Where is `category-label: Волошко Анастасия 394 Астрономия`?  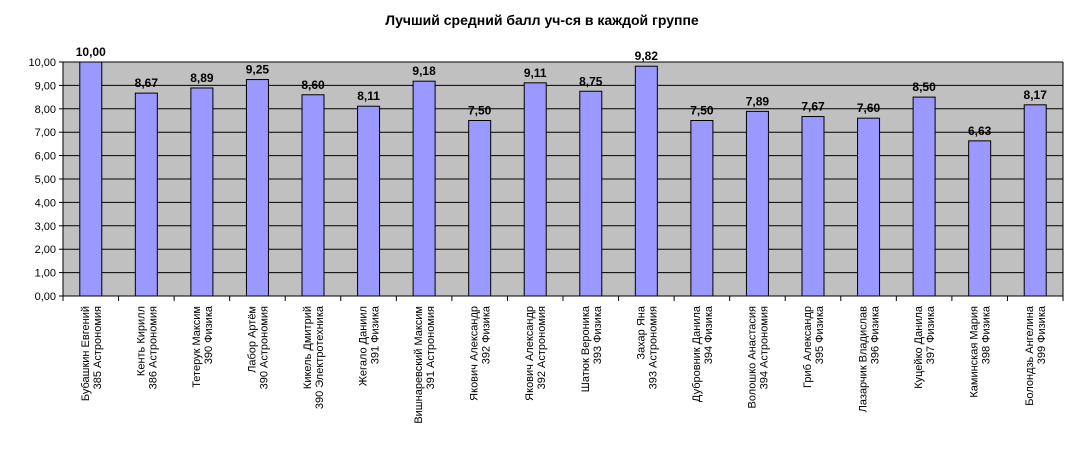 category-label: Волошко Анастасия 394 Астрономия is located at coordinates (758, 357).